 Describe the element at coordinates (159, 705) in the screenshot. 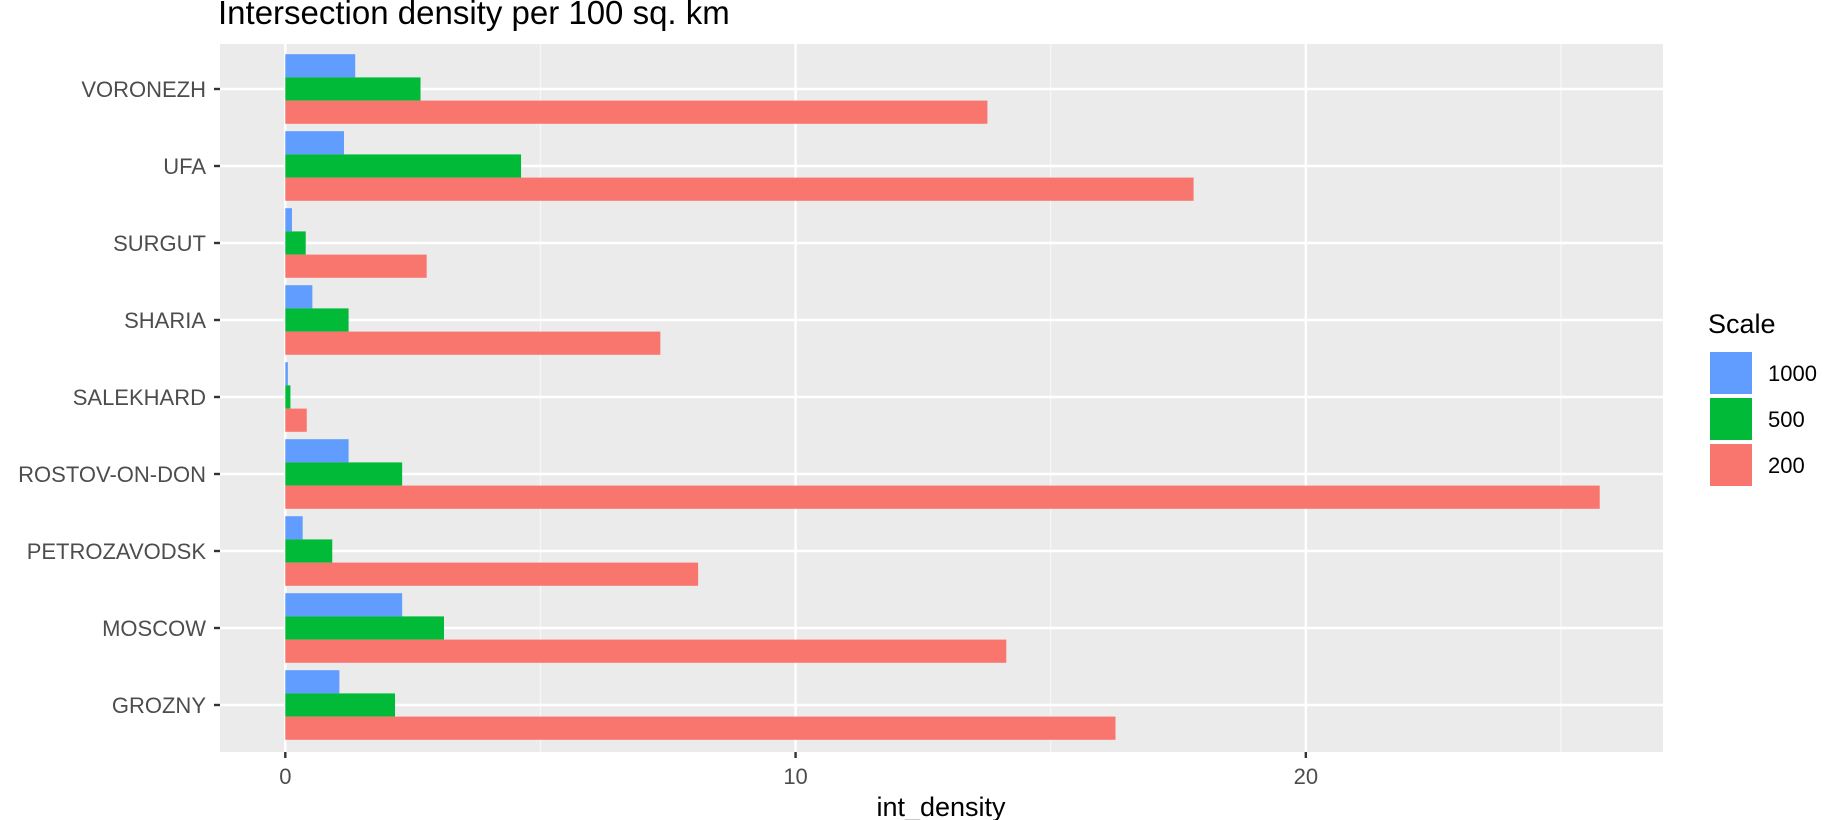

I see `y-tick-label-grozny: GROZNY` at that location.